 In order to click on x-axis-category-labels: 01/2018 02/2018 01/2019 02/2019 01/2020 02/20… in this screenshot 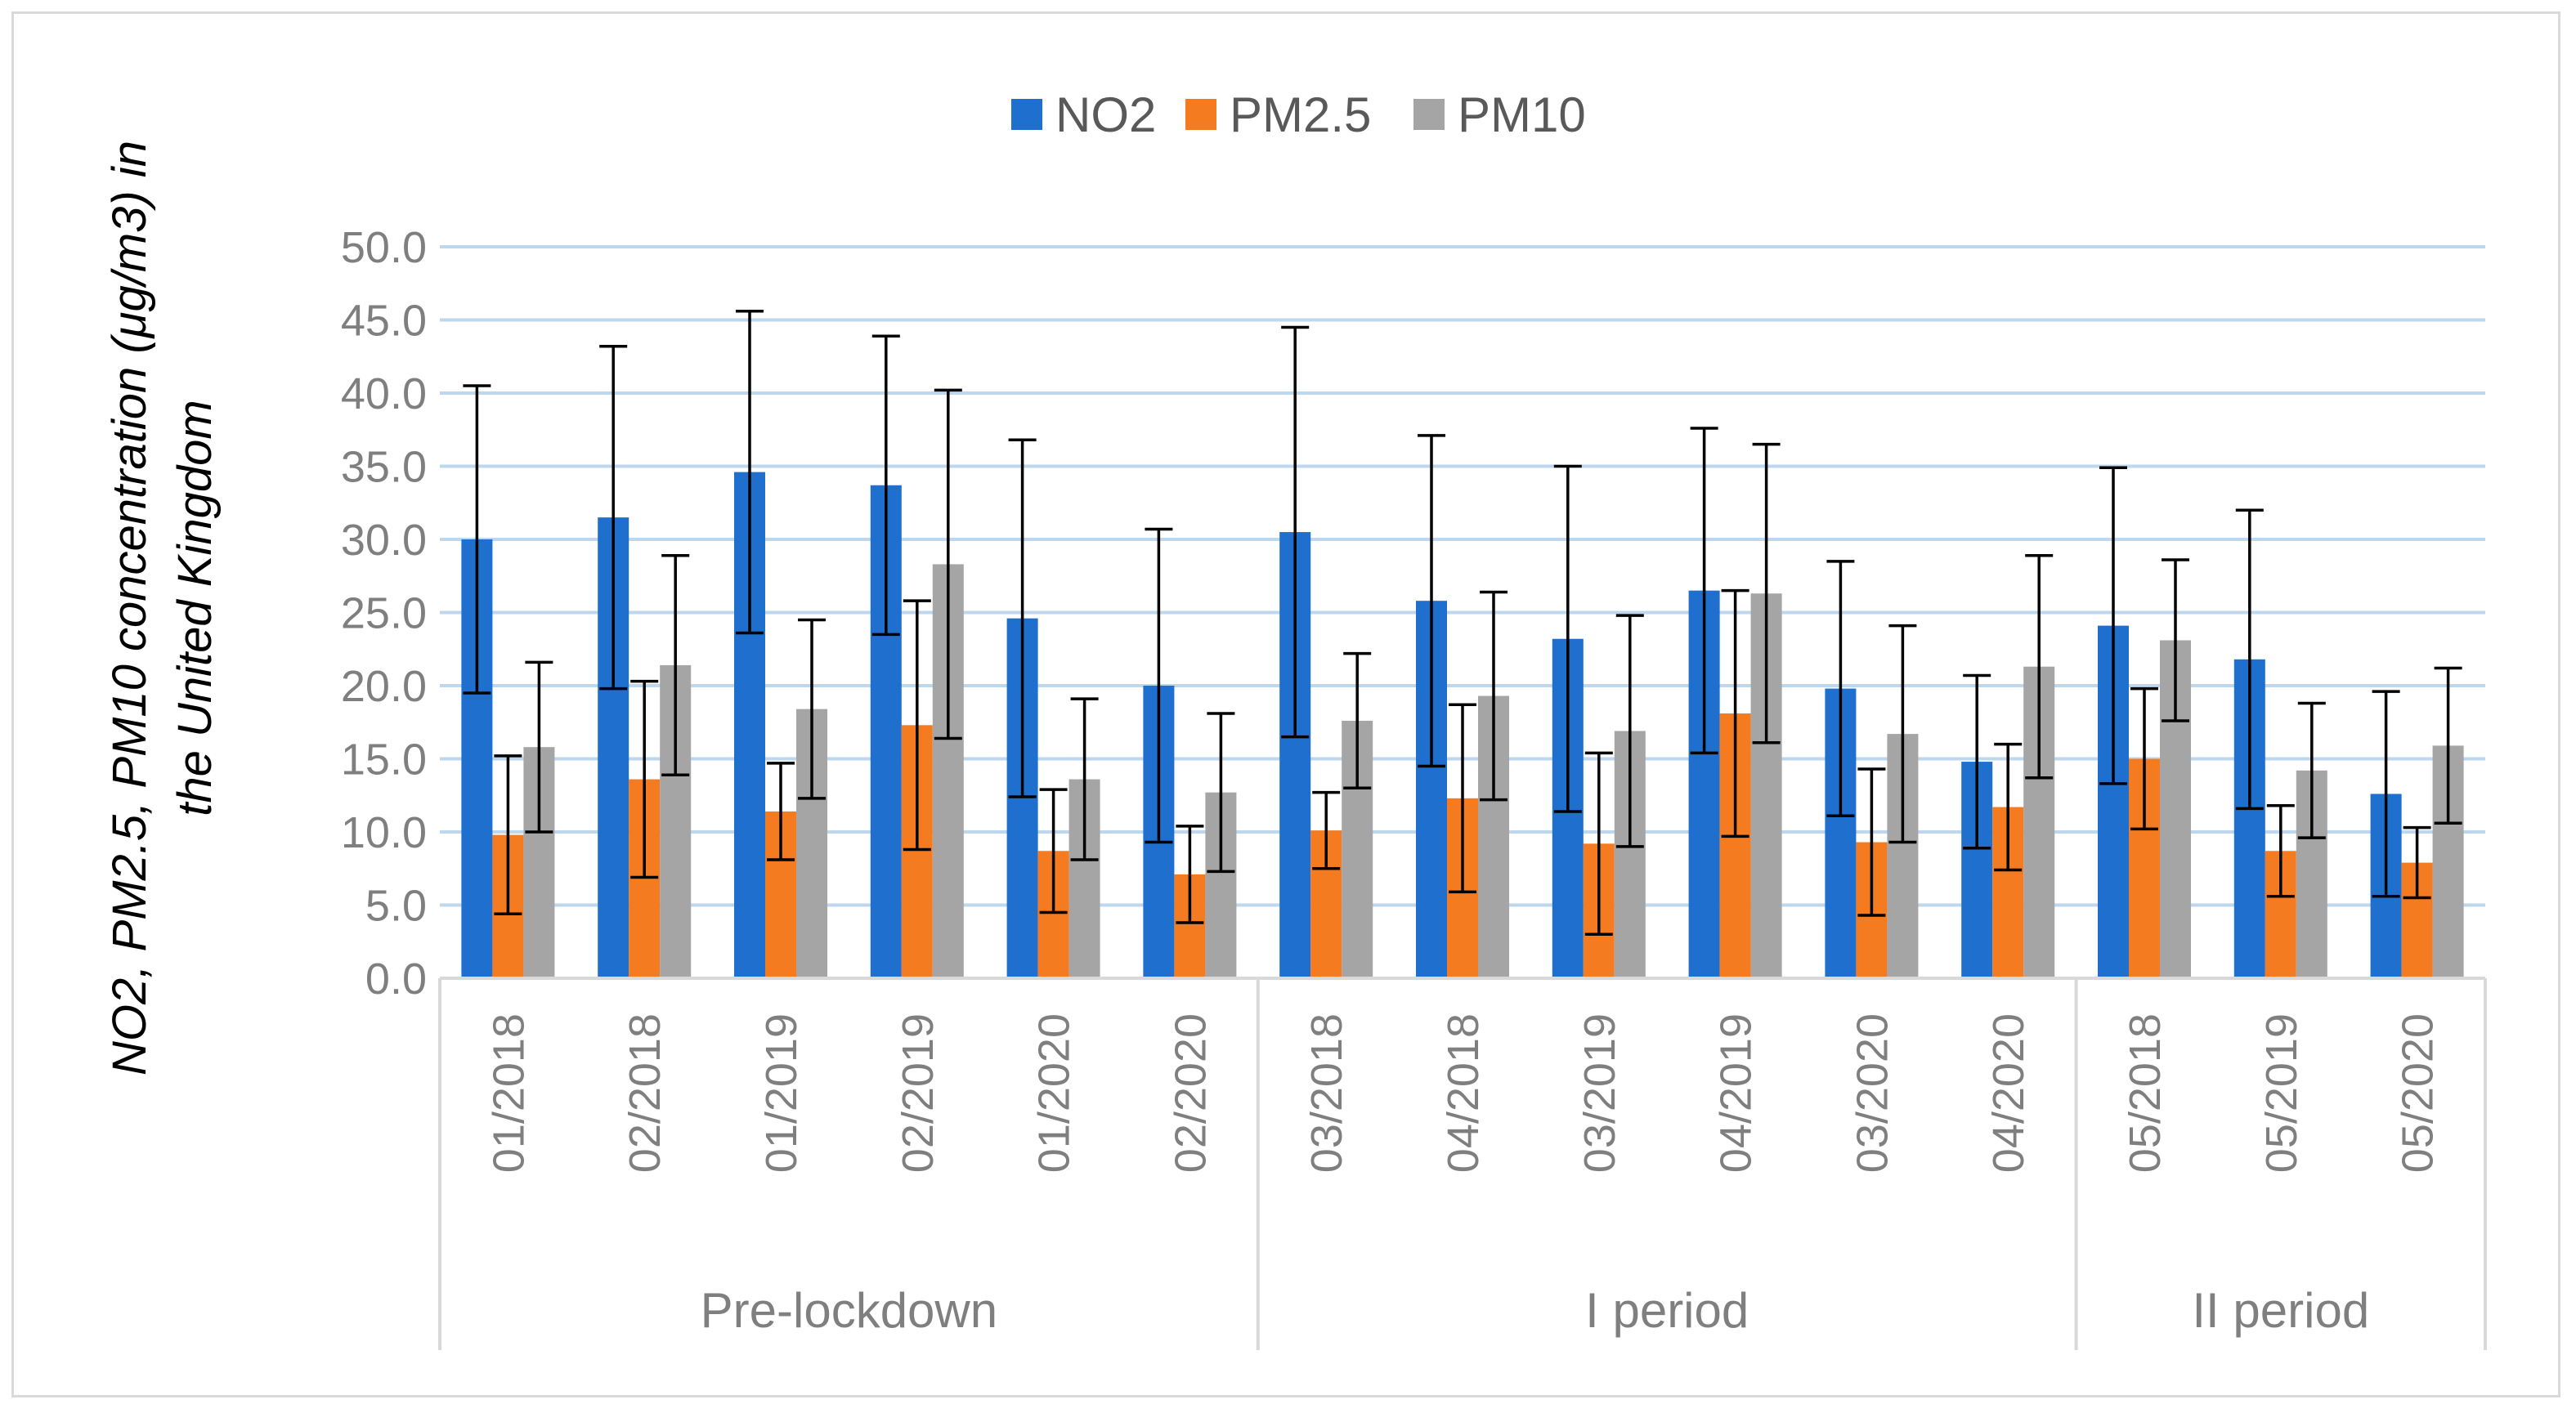, I will do `click(1463, 1093)`.